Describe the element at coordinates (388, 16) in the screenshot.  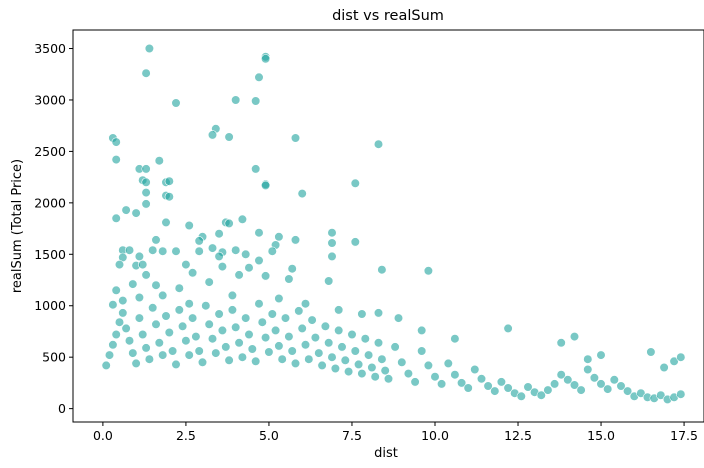
I see `chart-title: dist vs realSum` at that location.